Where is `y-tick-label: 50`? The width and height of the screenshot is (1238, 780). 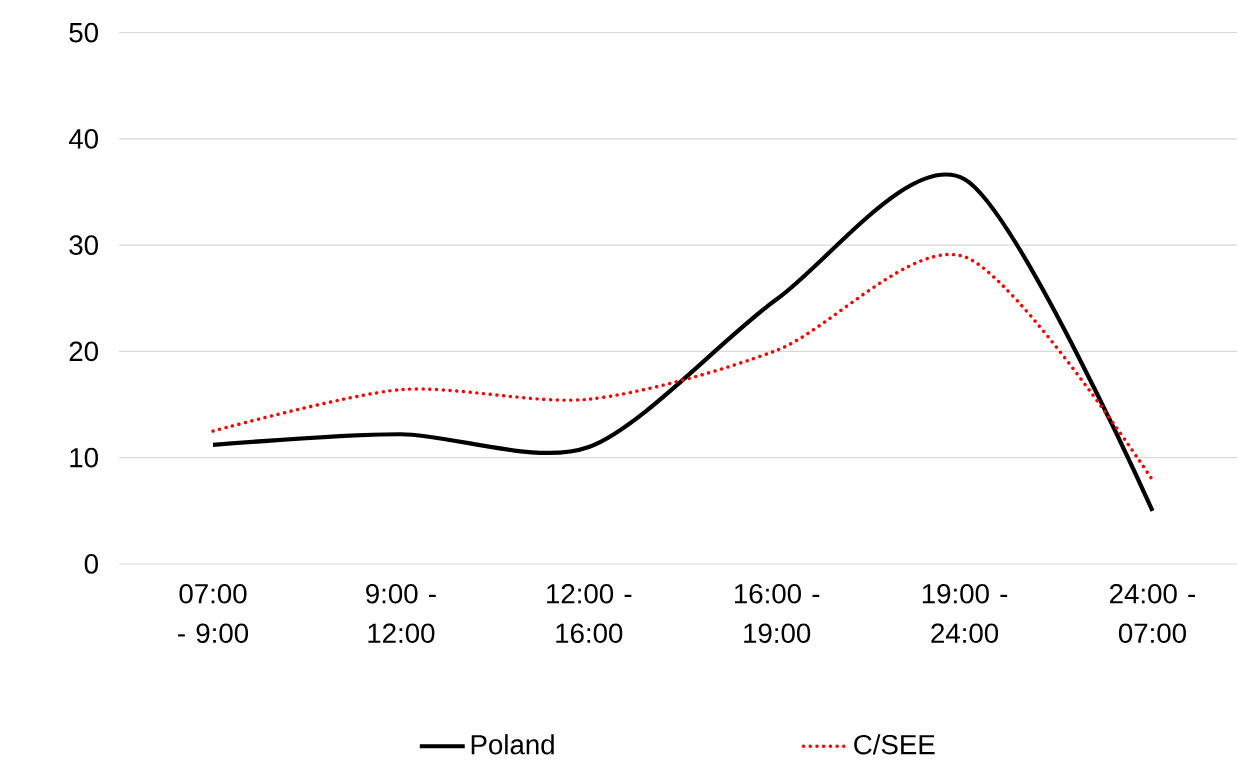 y-tick-label: 50 is located at coordinates (83, 32).